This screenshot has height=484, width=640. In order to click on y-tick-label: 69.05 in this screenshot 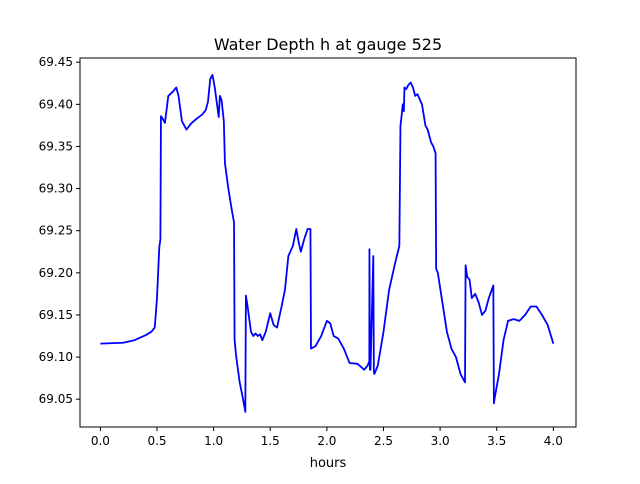, I will do `click(56, 399)`.